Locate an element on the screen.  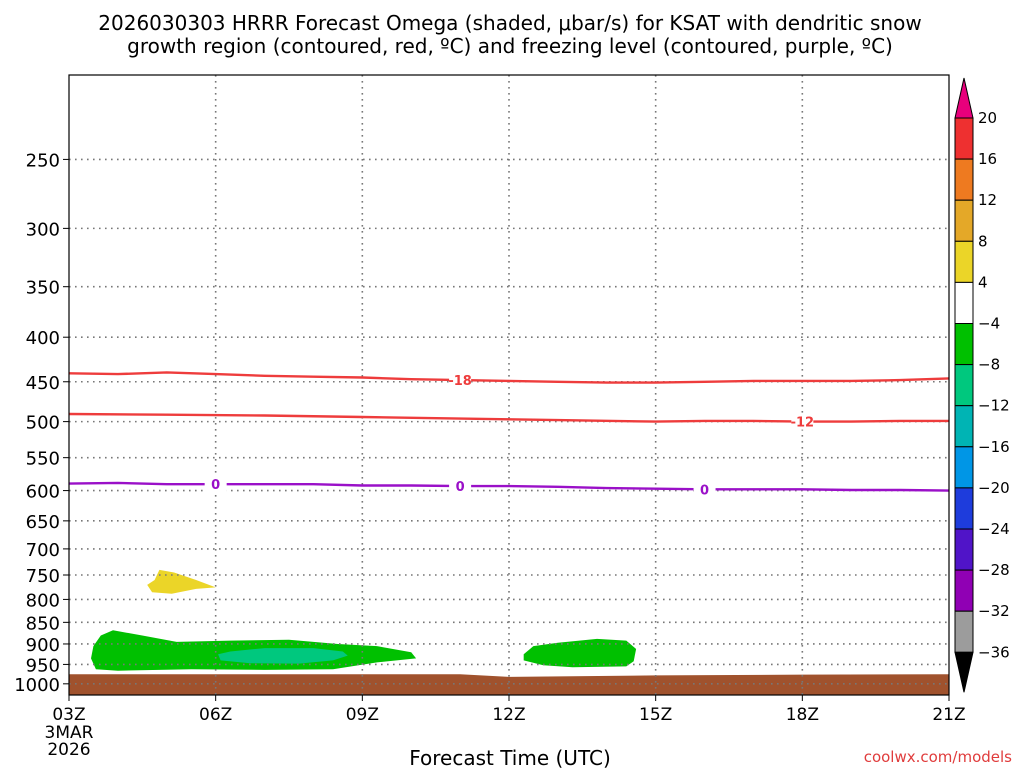
credit-text: coolwx.com/models is located at coordinates (938, 757).